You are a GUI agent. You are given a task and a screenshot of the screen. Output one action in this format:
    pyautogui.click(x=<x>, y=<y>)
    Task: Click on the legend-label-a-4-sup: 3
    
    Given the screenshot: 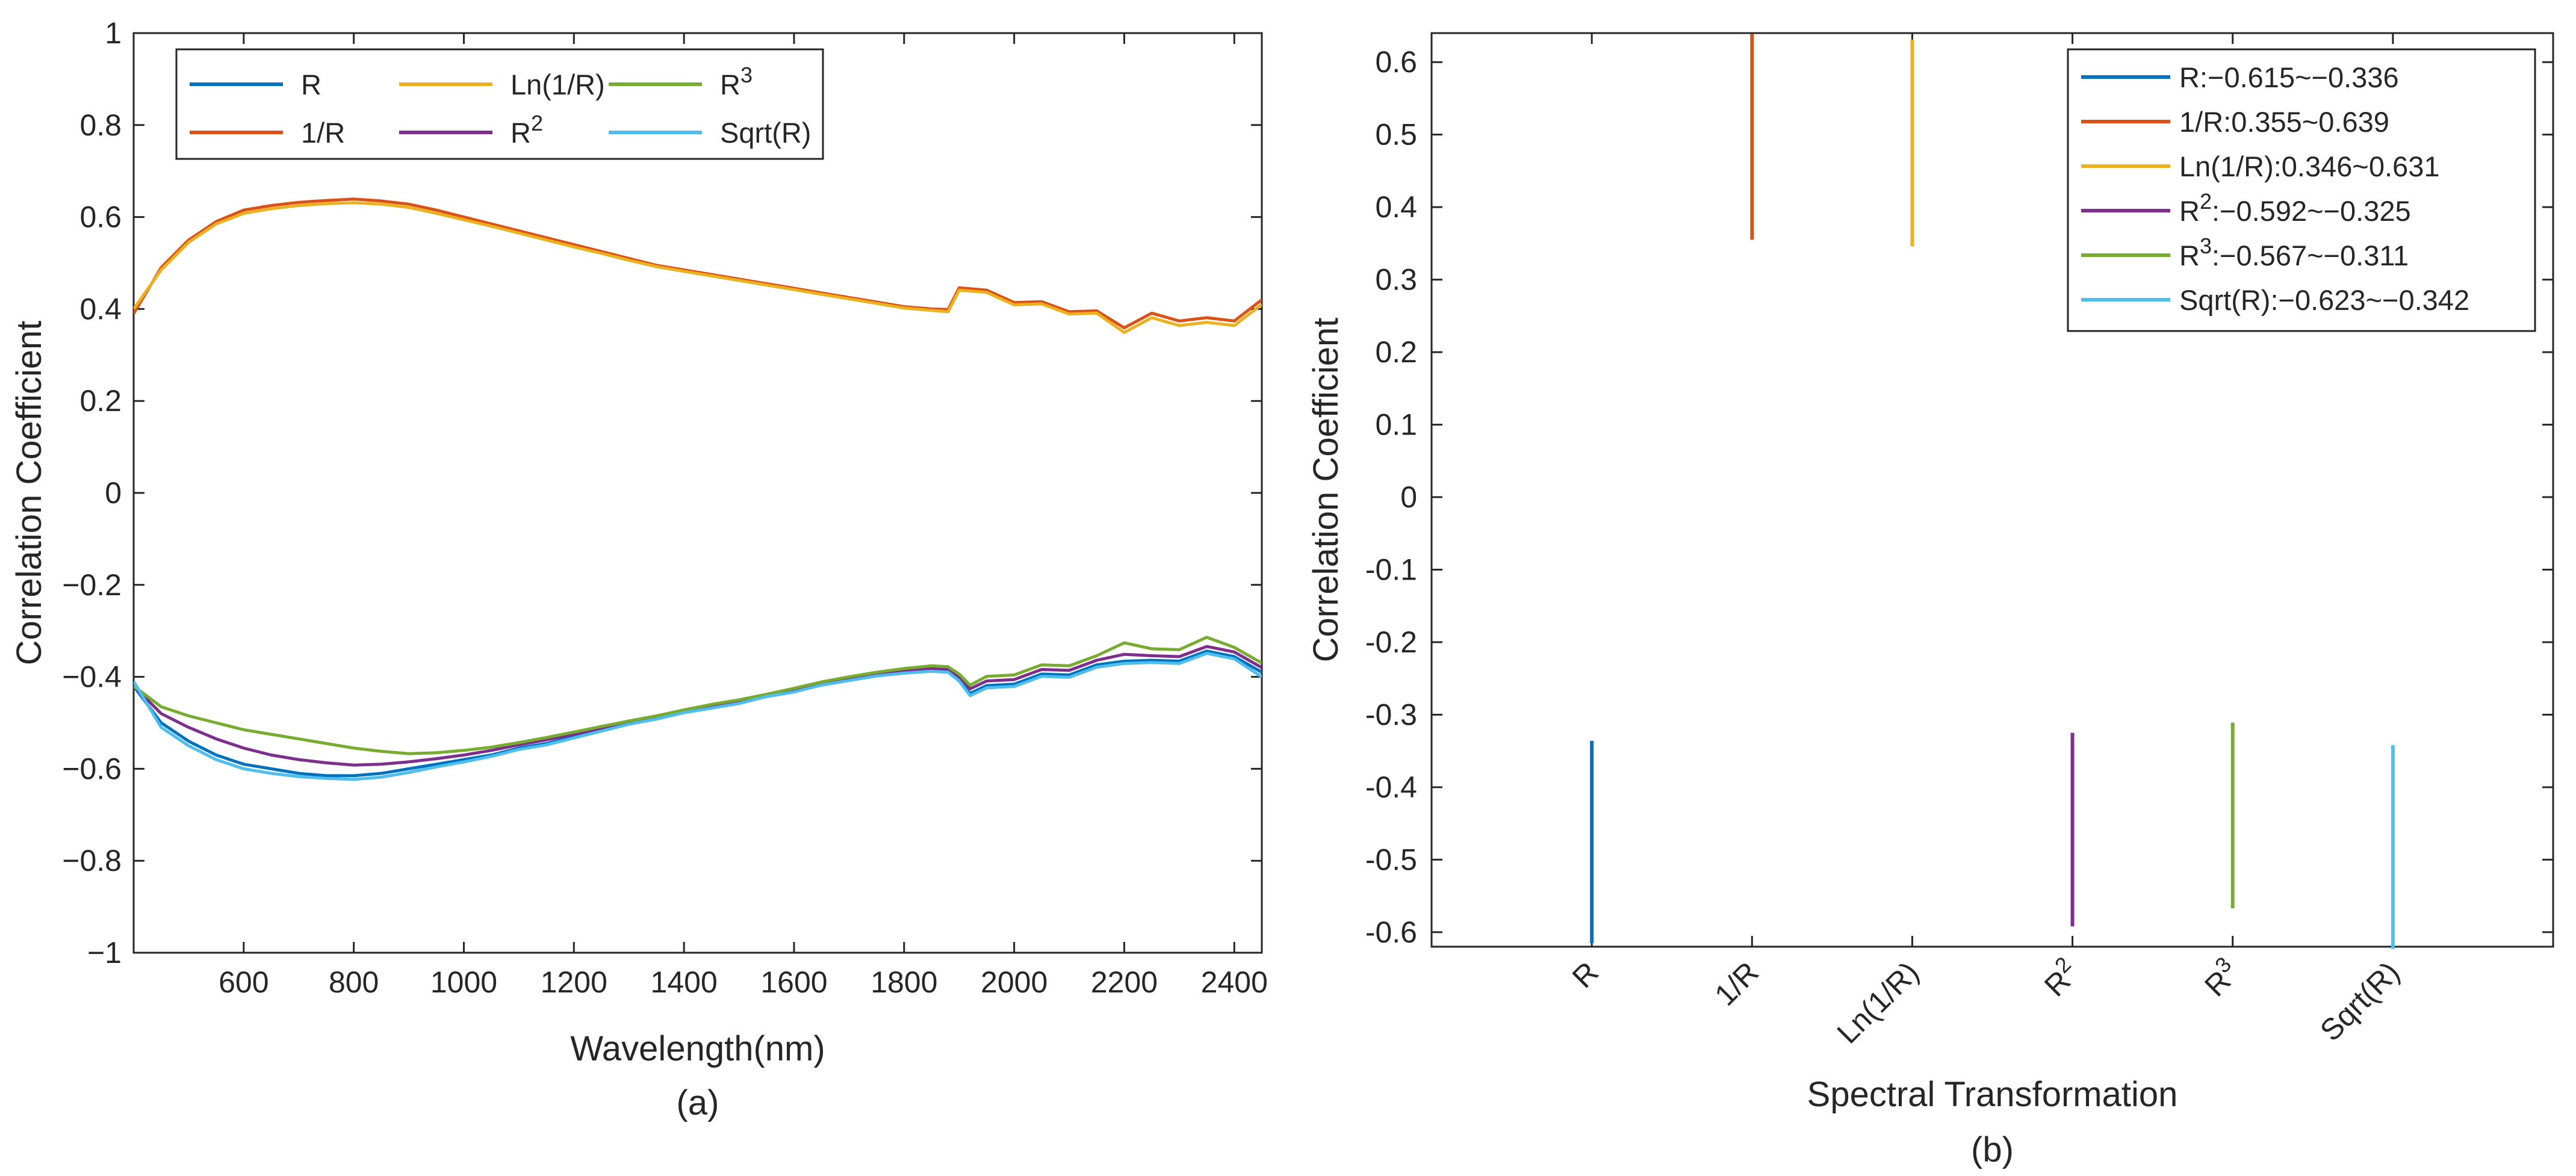 What is the action you would take?
    pyautogui.click(x=746, y=75)
    